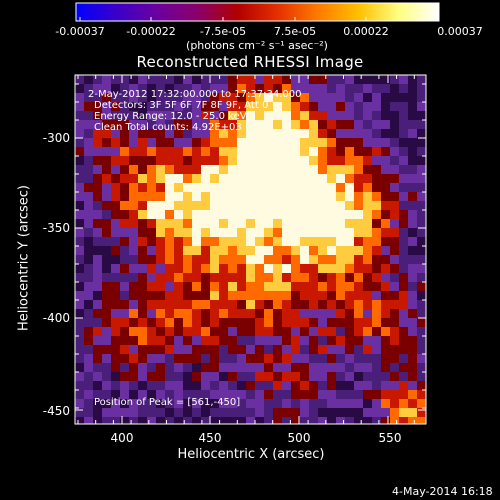  I want to click on colorbar-tick-label: -0.00022, so click(151, 31).